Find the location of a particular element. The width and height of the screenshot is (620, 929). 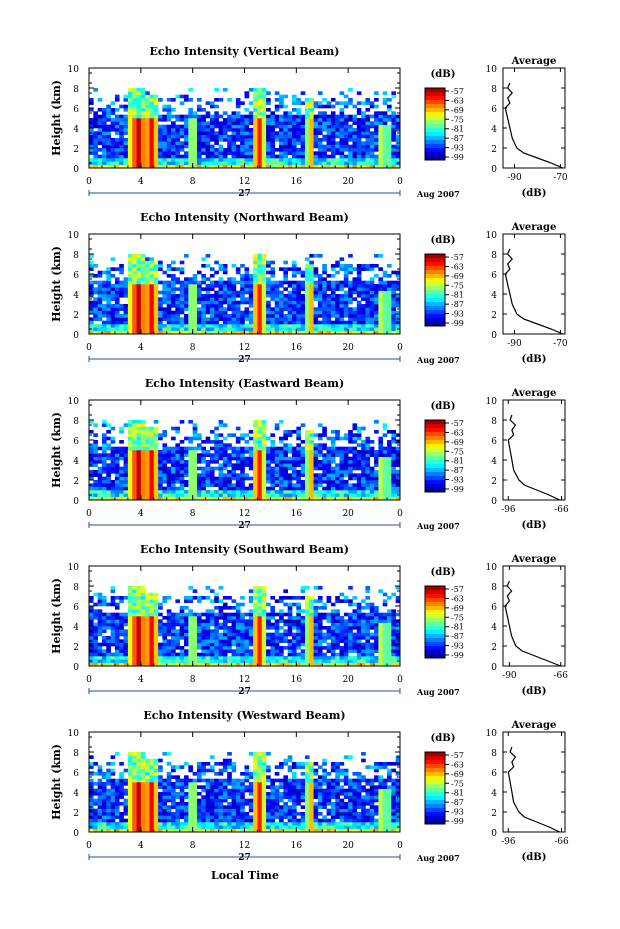

y-axis-title: Height (km) is located at coordinates (56, 118).